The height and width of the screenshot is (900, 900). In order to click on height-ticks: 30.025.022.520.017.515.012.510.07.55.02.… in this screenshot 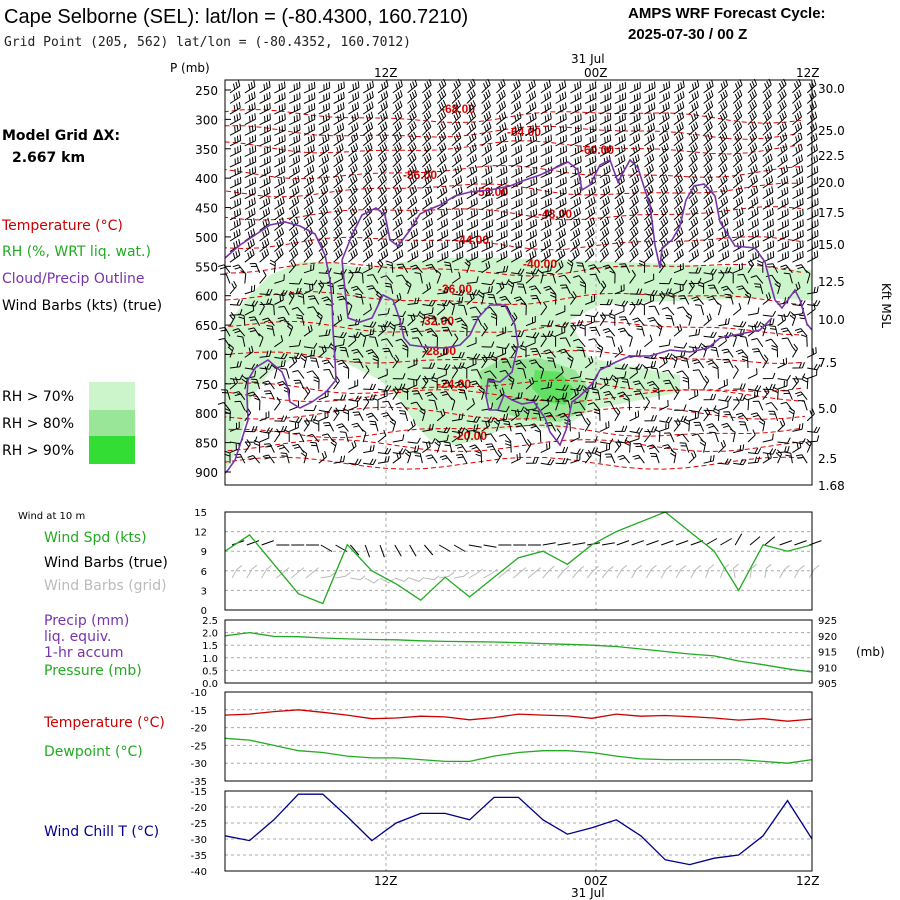, I will do `click(831, 287)`.